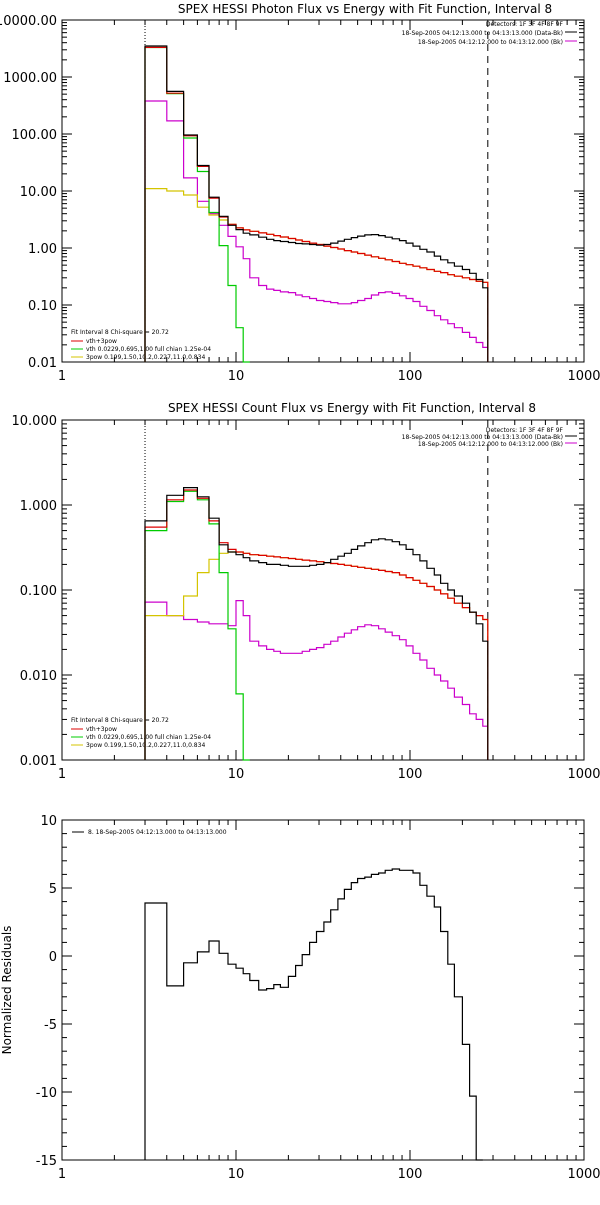  I want to click on photon-series-background-spectrum, so click(316, 231).